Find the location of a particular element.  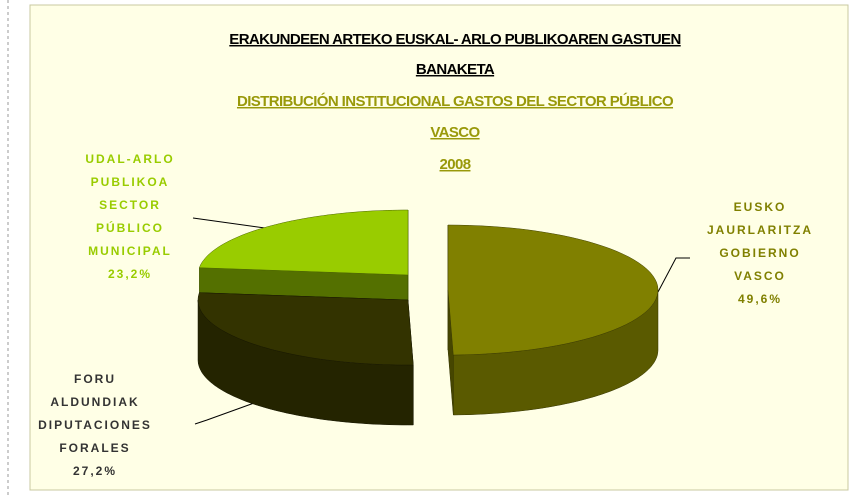

title-line: BANAKETA is located at coordinates (455, 69).